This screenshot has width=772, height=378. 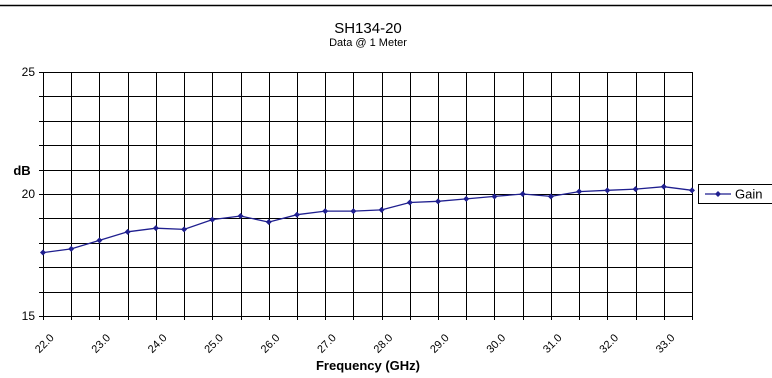 What do you see at coordinates (553, 344) in the screenshot?
I see `x-tick-label: 31.0` at bounding box center [553, 344].